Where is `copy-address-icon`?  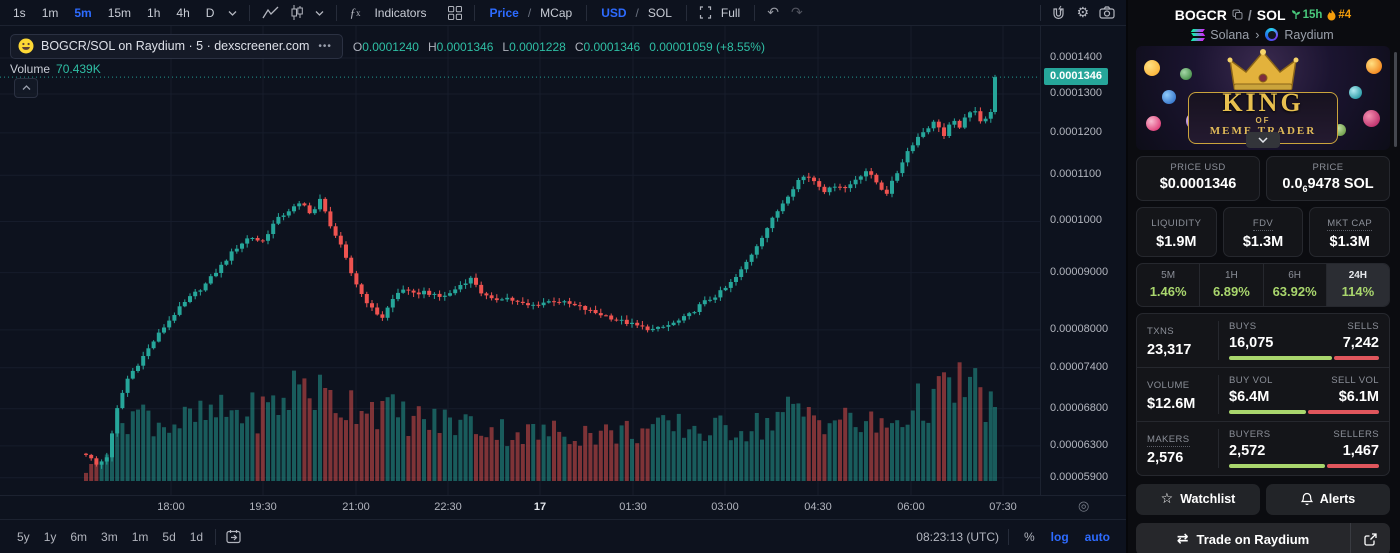
copy-address-icon is located at coordinates (1237, 14).